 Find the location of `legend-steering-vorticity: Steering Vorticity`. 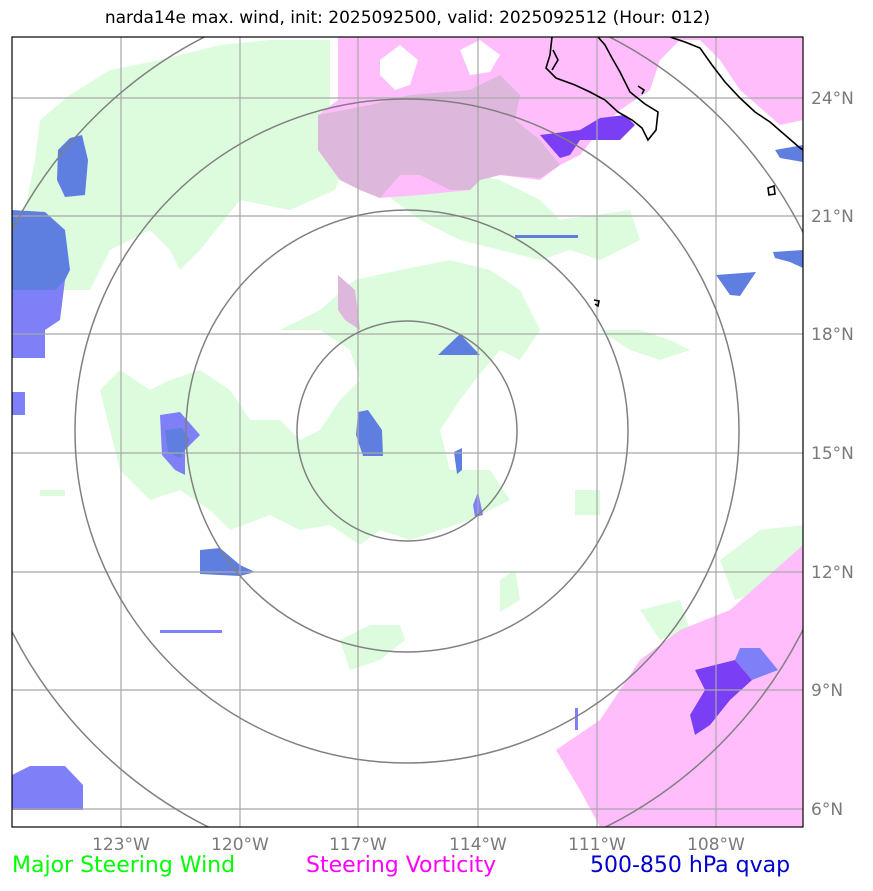

legend-steering-vorticity: Steering Vorticity is located at coordinates (401, 865).